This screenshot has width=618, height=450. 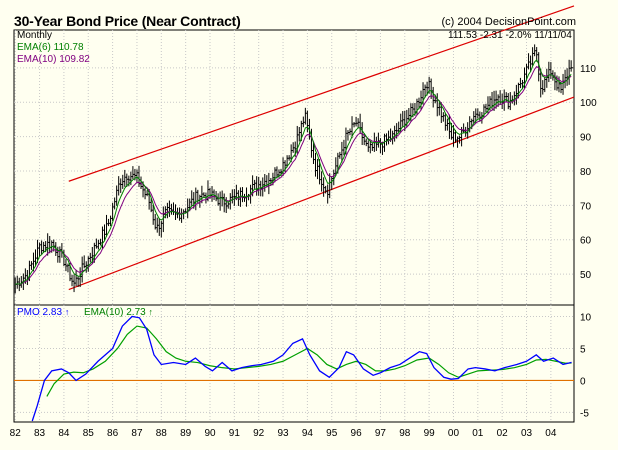 What do you see at coordinates (583, 349) in the screenshot?
I see `y-tick-label: 5` at bounding box center [583, 349].